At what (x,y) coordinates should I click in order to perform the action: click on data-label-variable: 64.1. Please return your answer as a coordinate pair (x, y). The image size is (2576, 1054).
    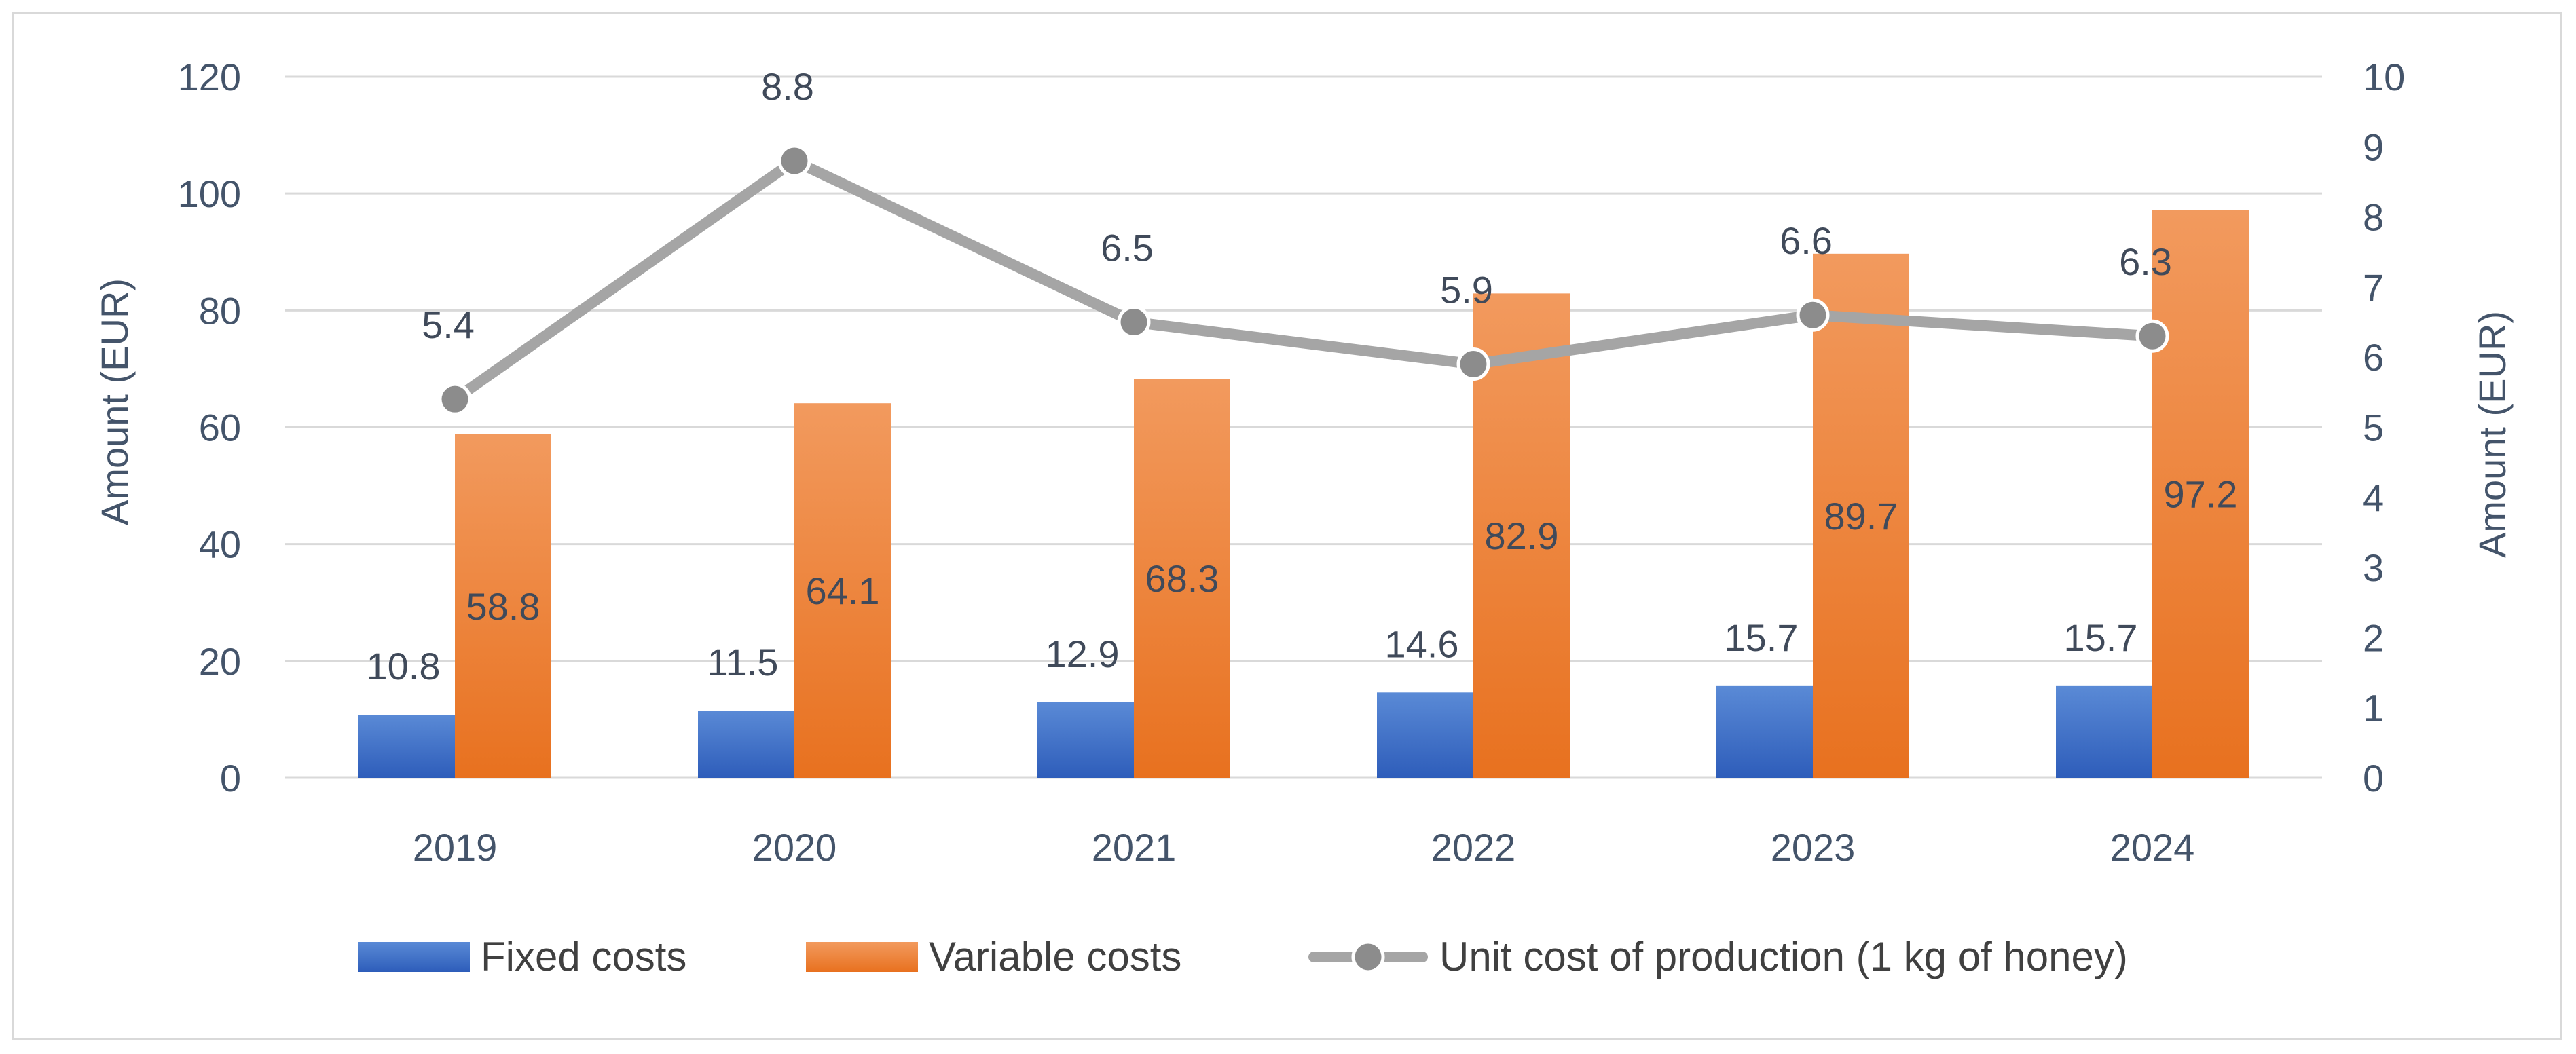
    Looking at the image, I should click on (843, 590).